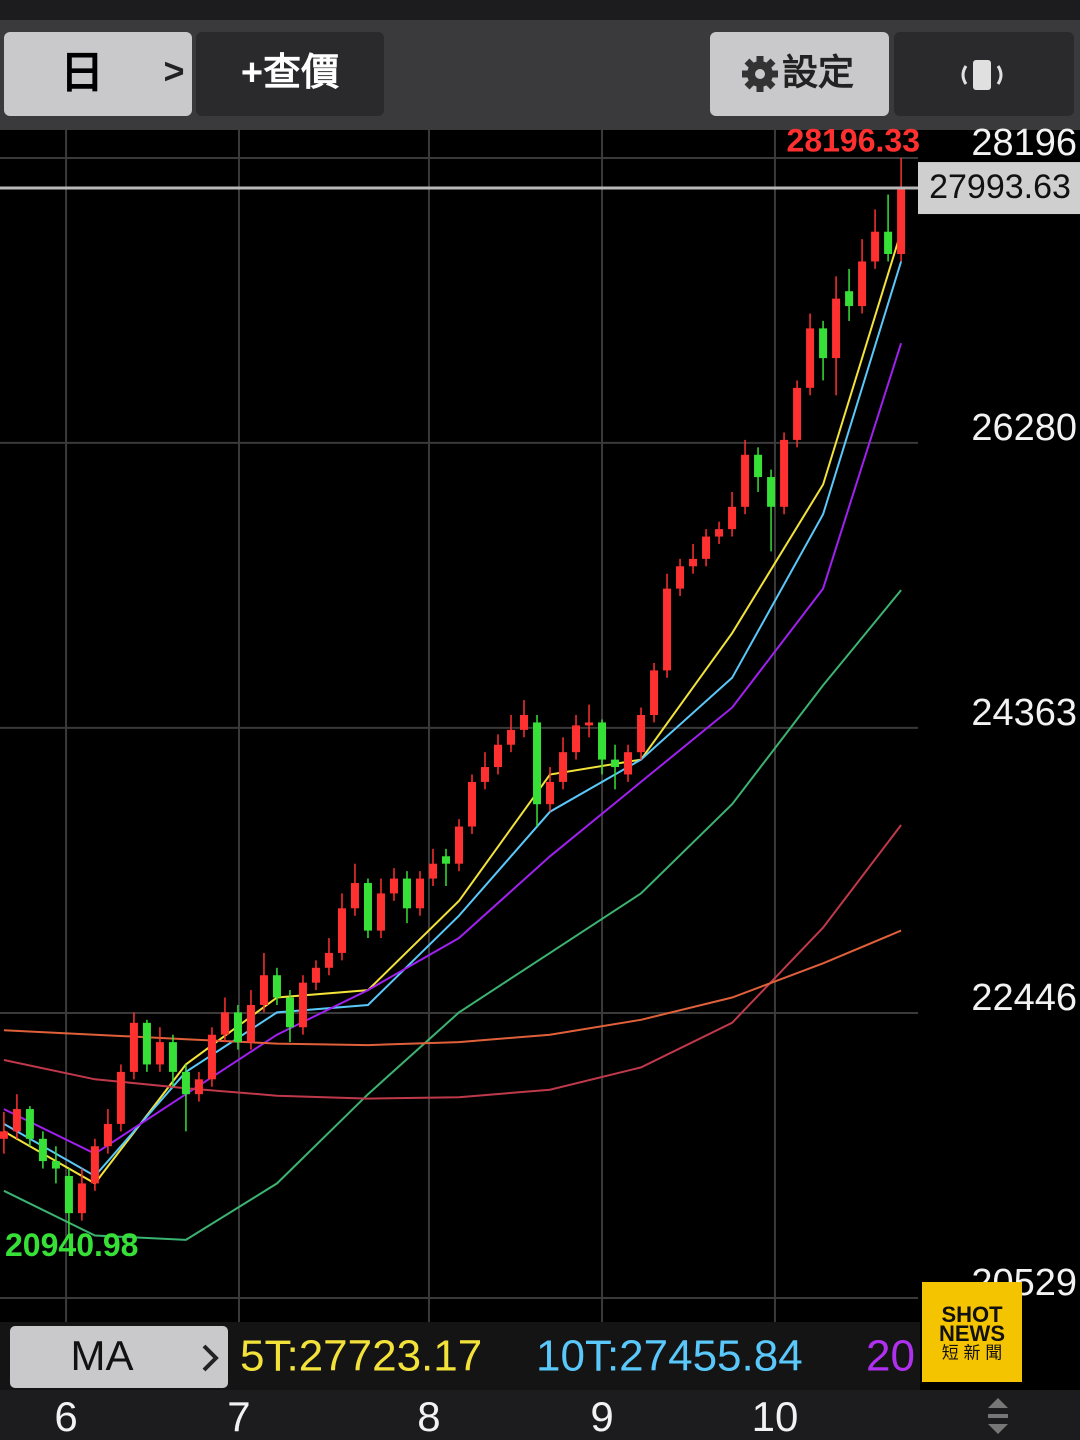  I want to click on last-price-box, so click(999, 188).